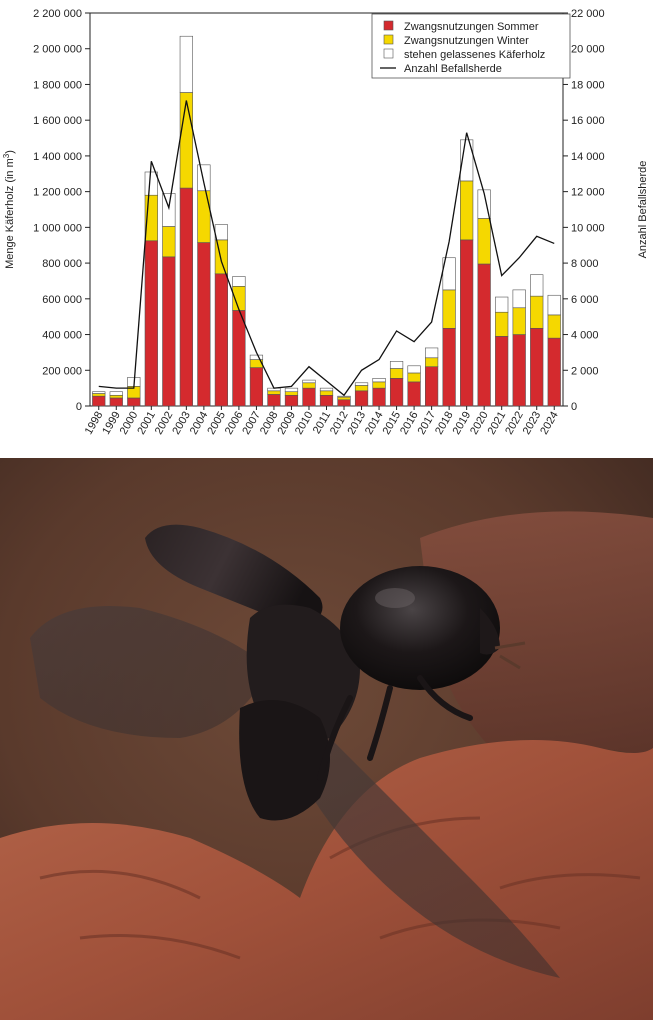 The width and height of the screenshot is (653, 1020). Describe the element at coordinates (57, 121) in the screenshot. I see `y-tick-label: 1 600 000` at that location.